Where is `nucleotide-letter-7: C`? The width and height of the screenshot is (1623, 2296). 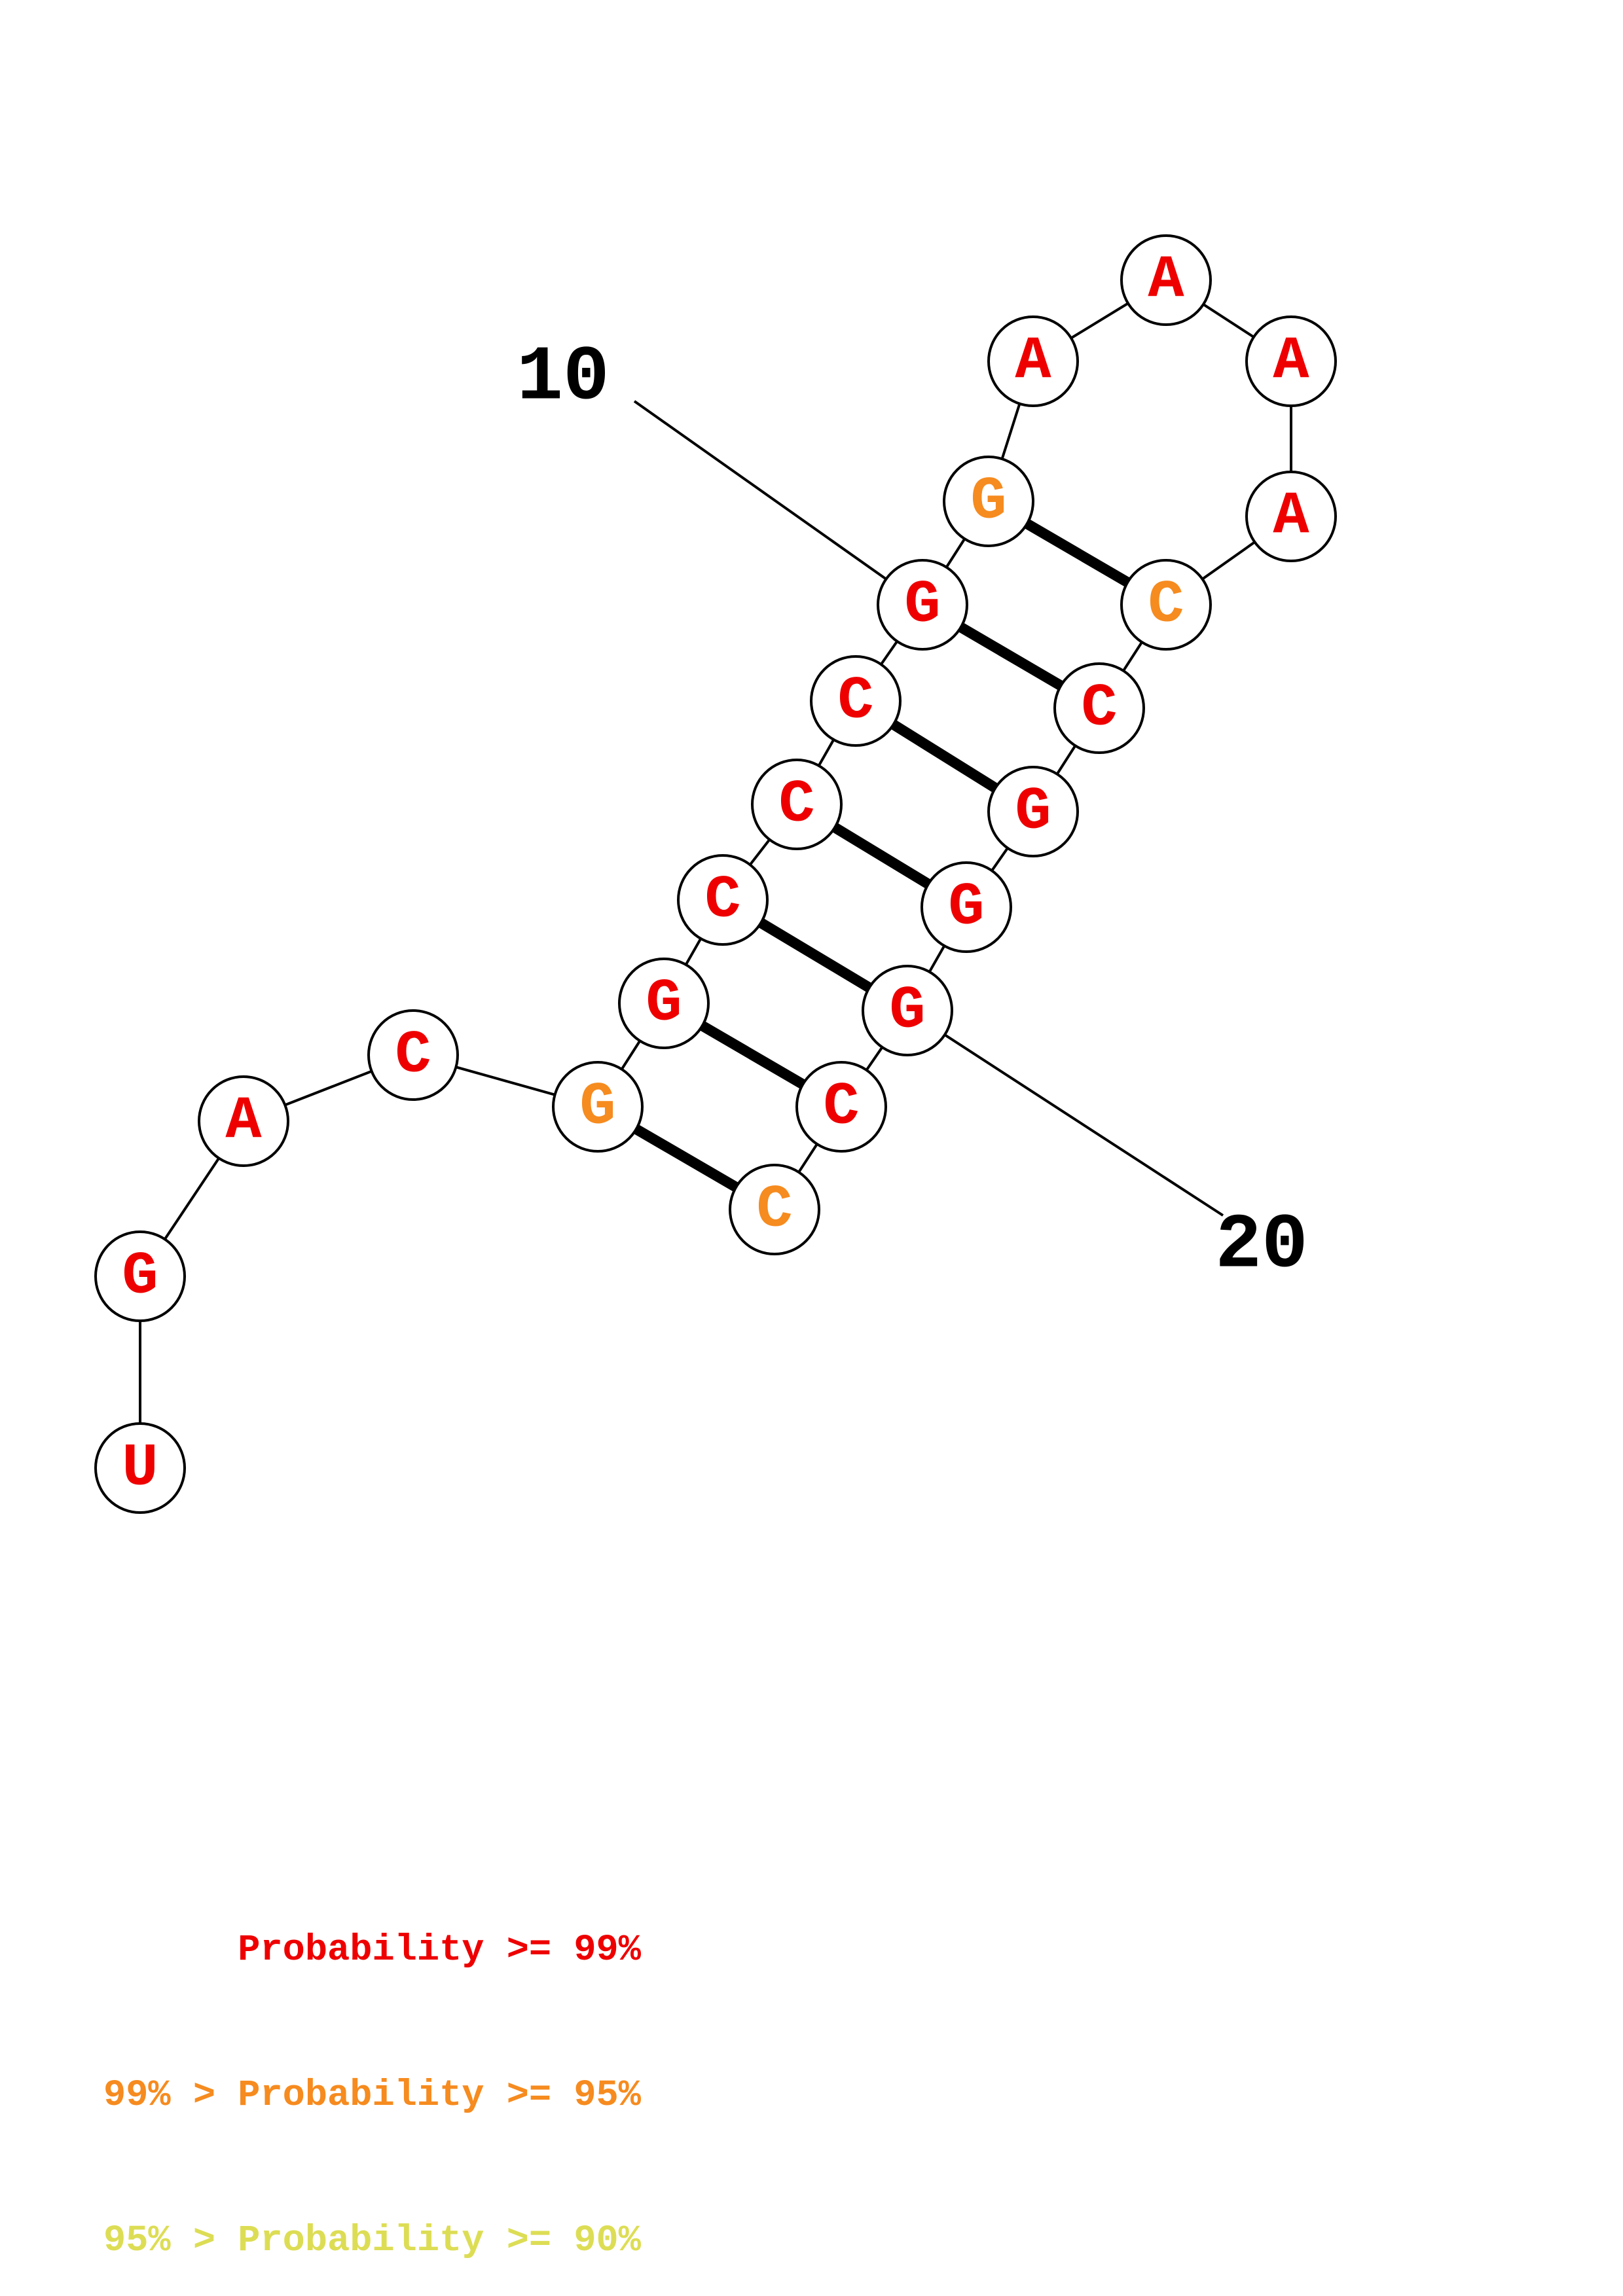 nucleotide-letter-7: C is located at coordinates (722, 900).